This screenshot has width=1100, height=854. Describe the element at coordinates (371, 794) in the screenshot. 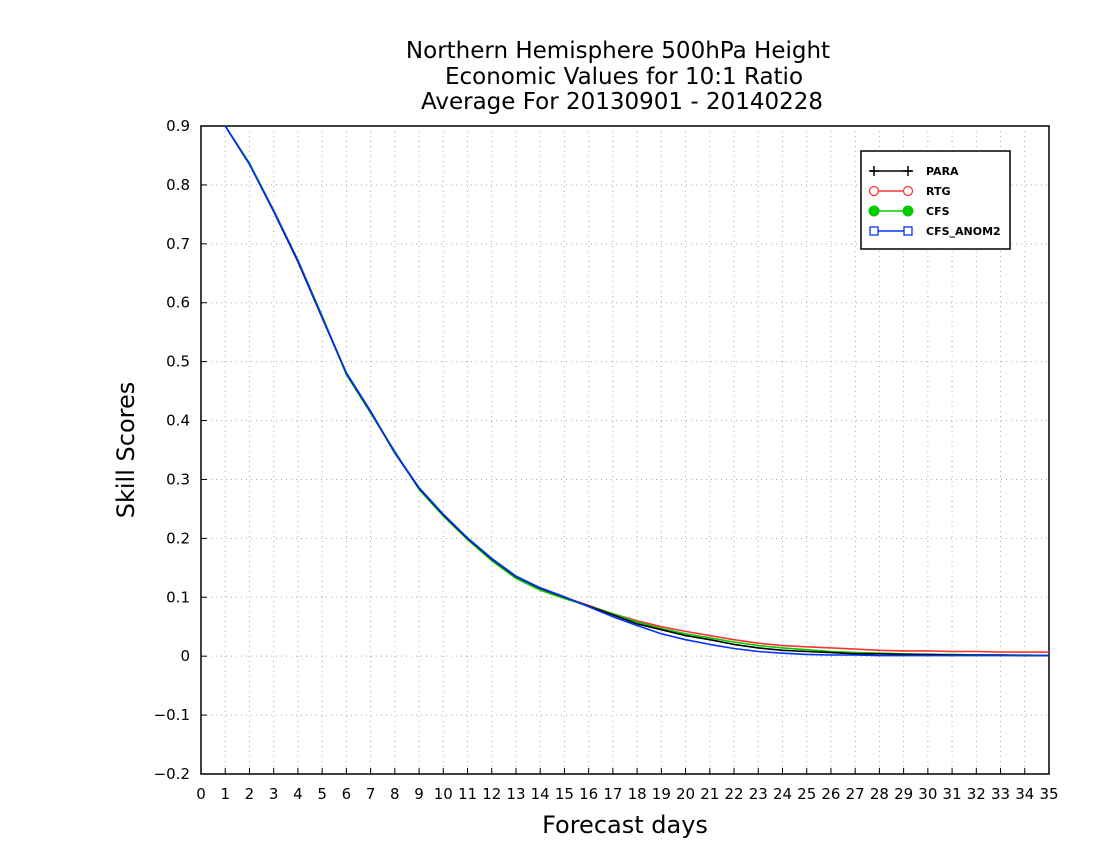

I see `x-tick-label: 7` at that location.